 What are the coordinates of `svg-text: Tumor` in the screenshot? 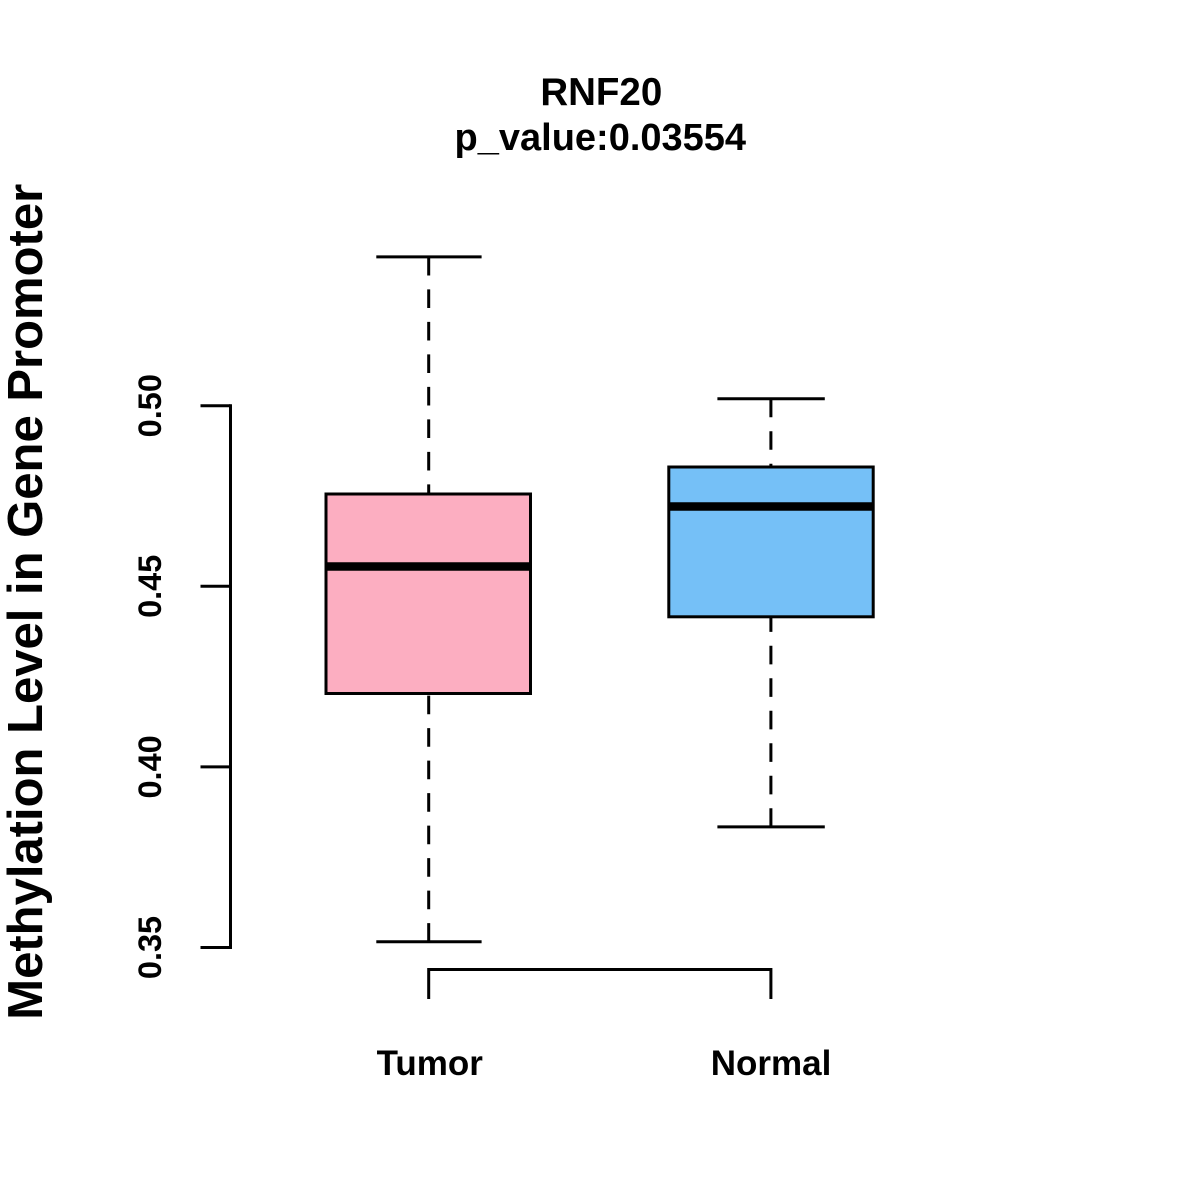 It's located at (430, 1063).